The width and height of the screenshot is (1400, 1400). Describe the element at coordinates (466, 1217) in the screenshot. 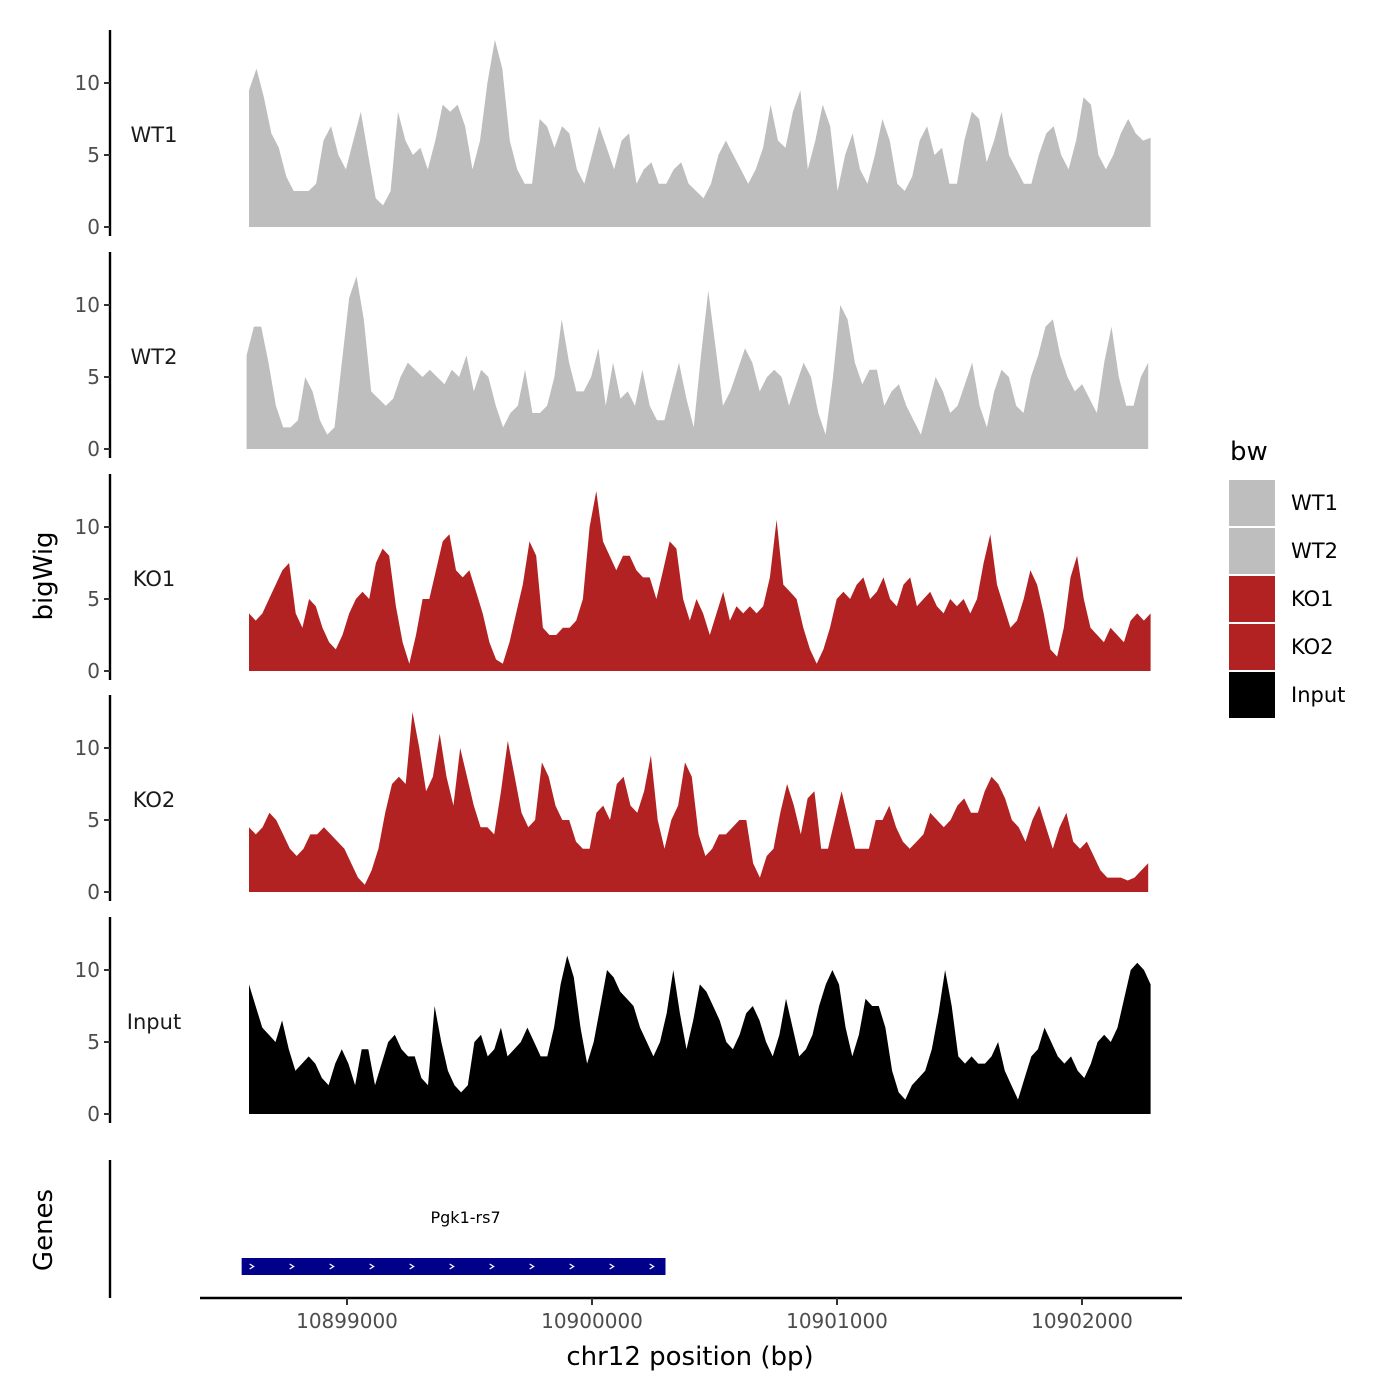

I see `gene-label: Pgk1-rs7` at that location.